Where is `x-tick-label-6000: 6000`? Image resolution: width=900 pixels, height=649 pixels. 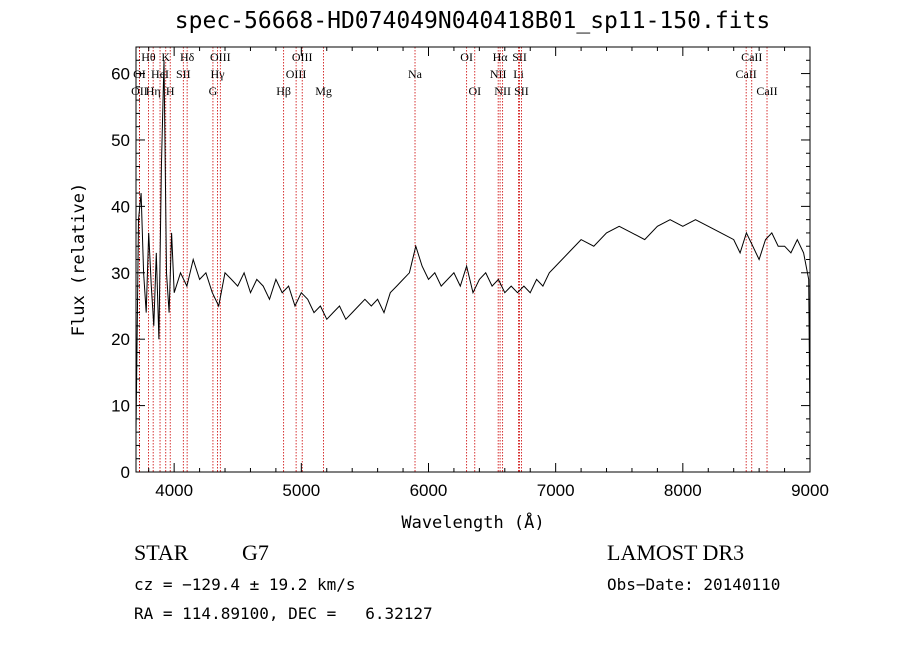
x-tick-label-6000: 6000 is located at coordinates (429, 490).